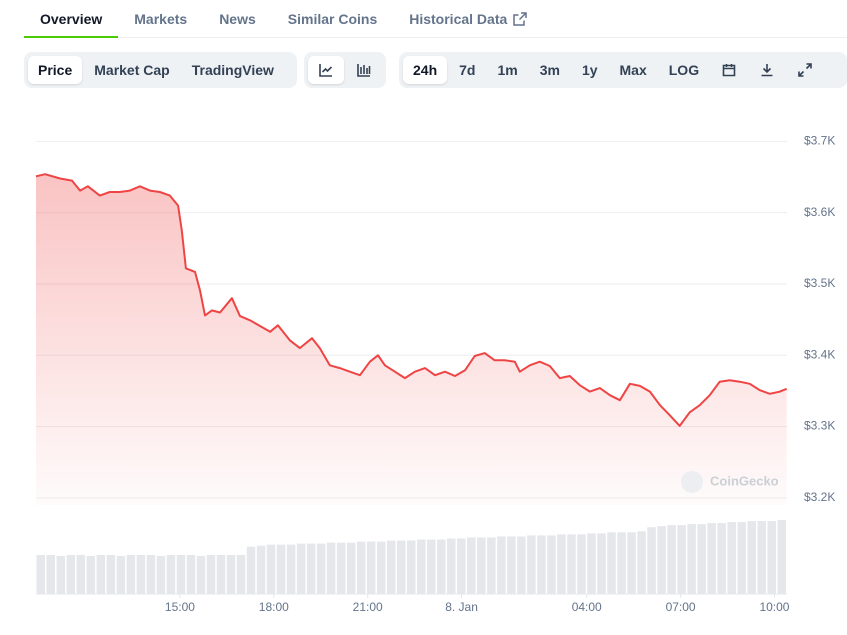 Image resolution: width=847 pixels, height=635 pixels. Describe the element at coordinates (332, 18) in the screenshot. I see `tab: Similar Coins` at that location.